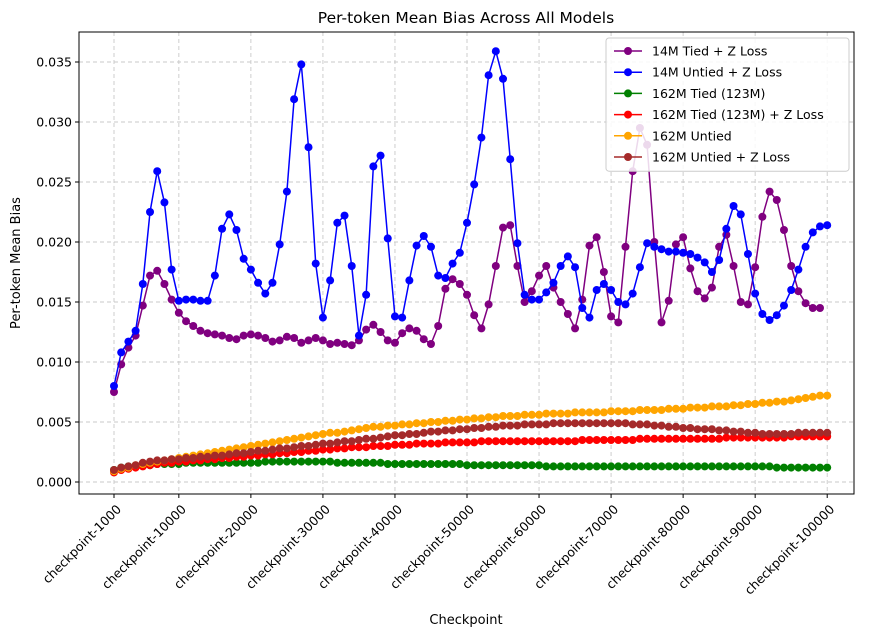 The image size is (880, 637). What do you see at coordinates (708, 93) in the screenshot?
I see `legend-label: 162M Tied (123M)` at bounding box center [708, 93].